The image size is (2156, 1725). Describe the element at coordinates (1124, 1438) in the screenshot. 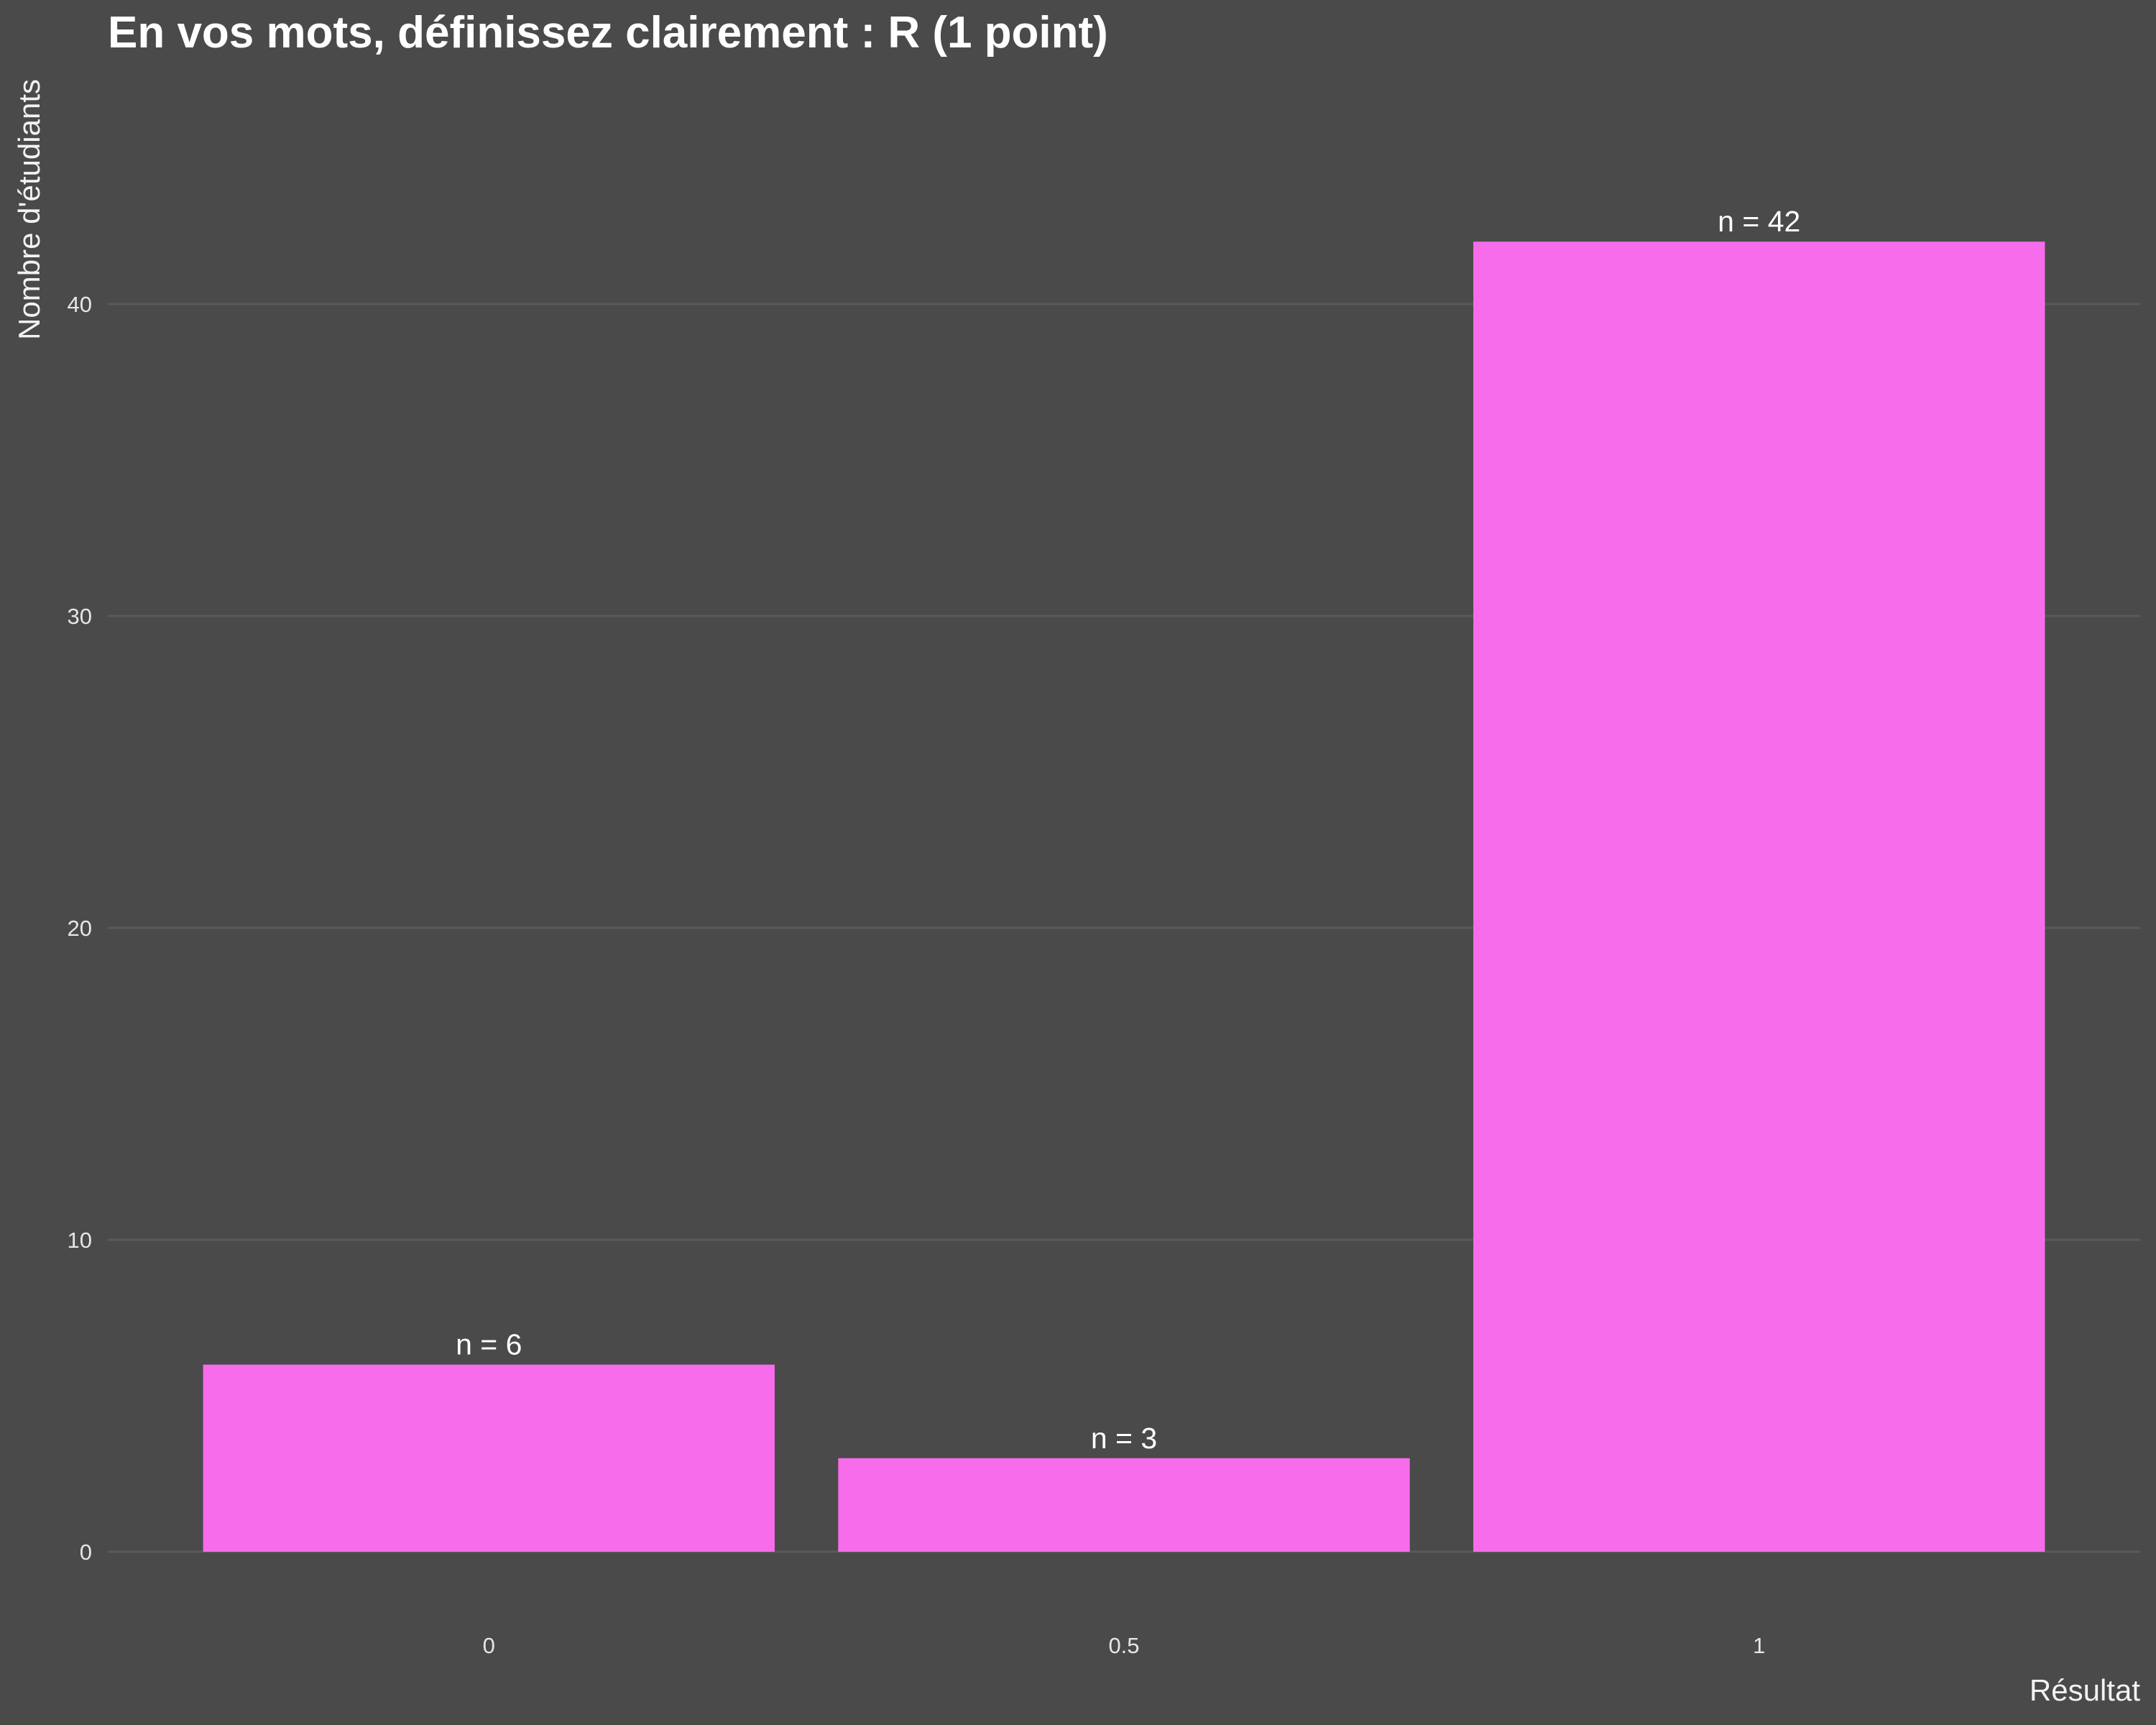

I see `data-label-0.5: n = 3` at that location.